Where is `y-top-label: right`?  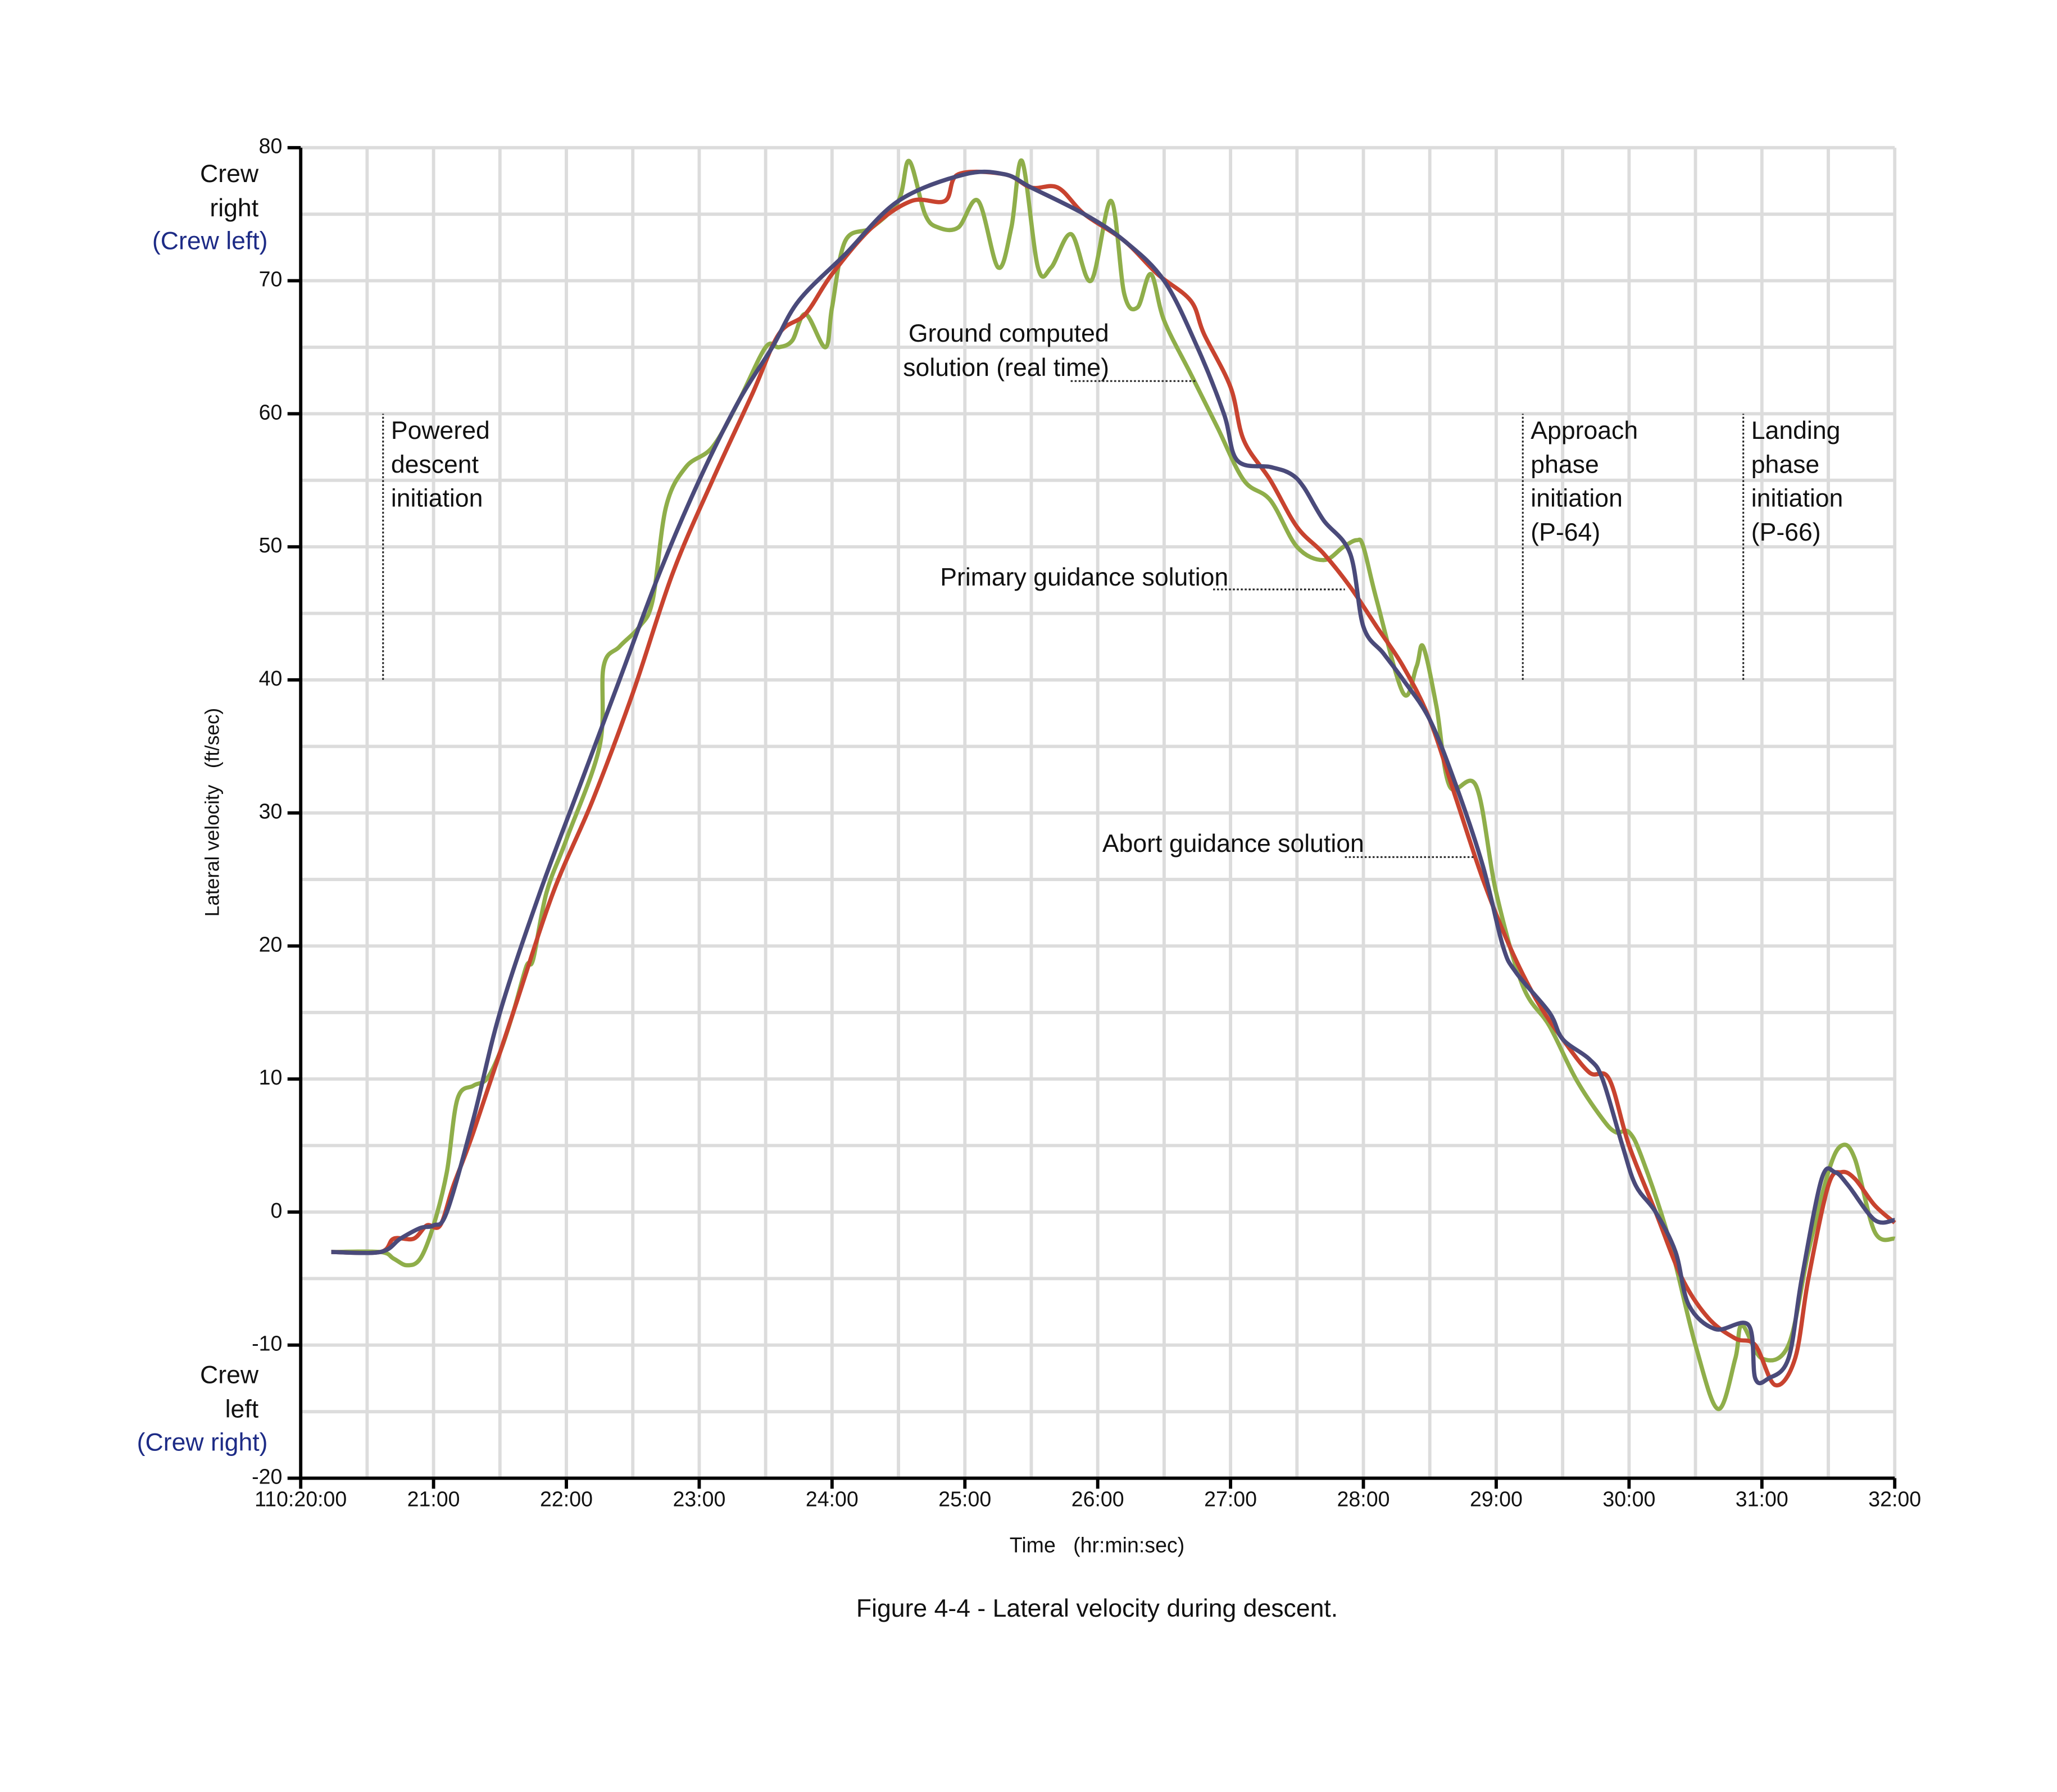
y-top-label: right is located at coordinates (234, 208).